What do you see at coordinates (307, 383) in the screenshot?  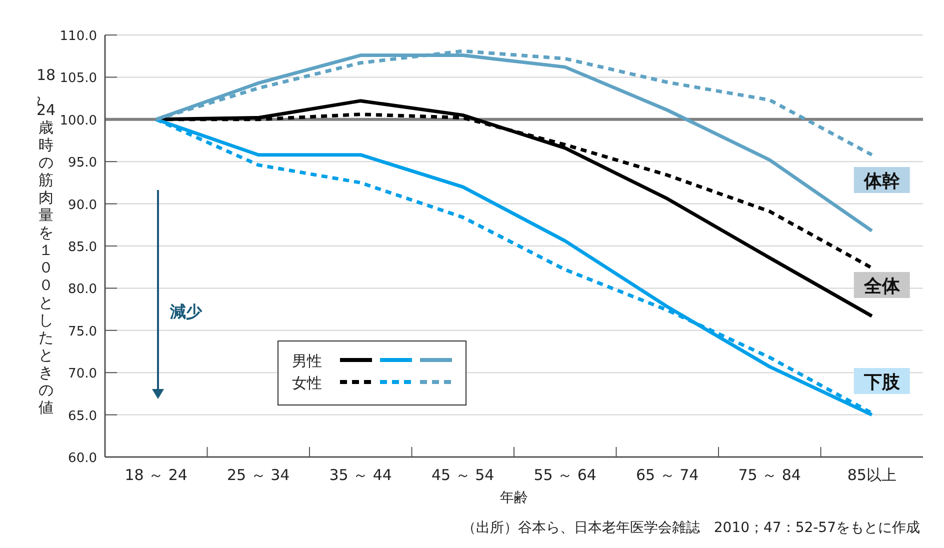 I see `legend-label: 女性` at bounding box center [307, 383].